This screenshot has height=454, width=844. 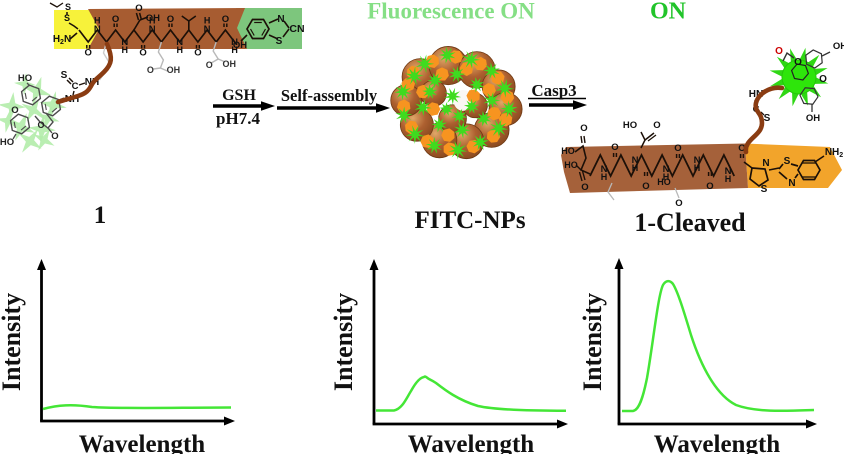 What do you see at coordinates (296, 29) in the screenshot?
I see `svg-text: CN` at bounding box center [296, 29].